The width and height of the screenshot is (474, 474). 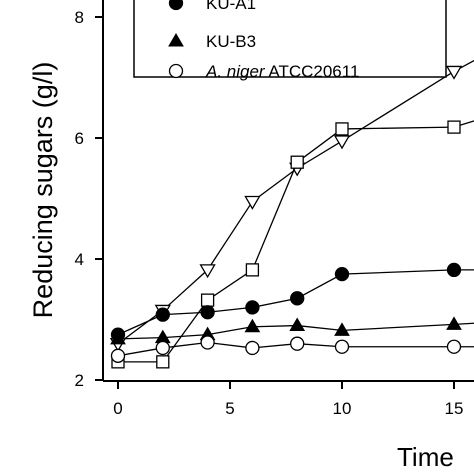 What do you see at coordinates (425, 457) in the screenshot?
I see `x-axis-title: Time` at bounding box center [425, 457].